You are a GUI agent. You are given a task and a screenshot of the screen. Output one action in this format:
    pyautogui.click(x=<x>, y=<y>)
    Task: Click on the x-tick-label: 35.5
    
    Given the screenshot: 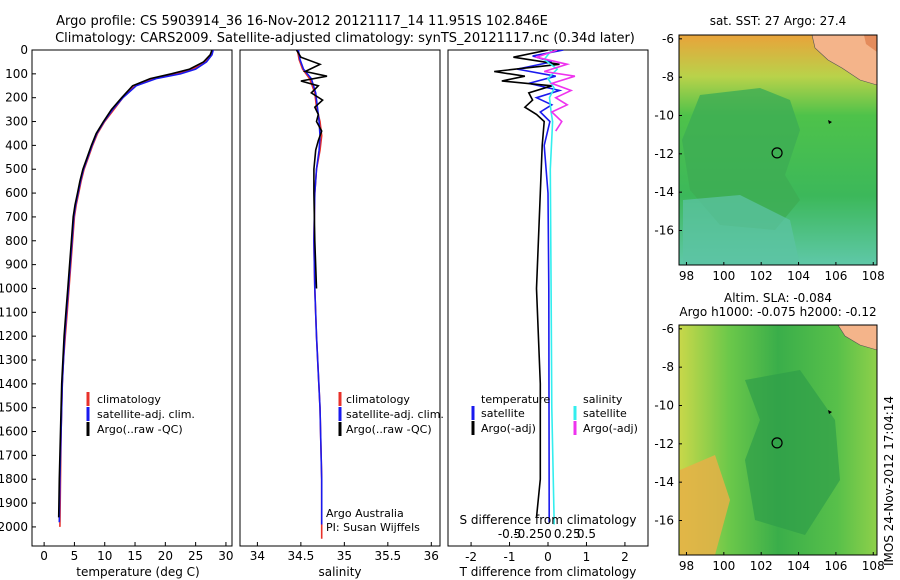 What is the action you would take?
    pyautogui.click(x=387, y=556)
    